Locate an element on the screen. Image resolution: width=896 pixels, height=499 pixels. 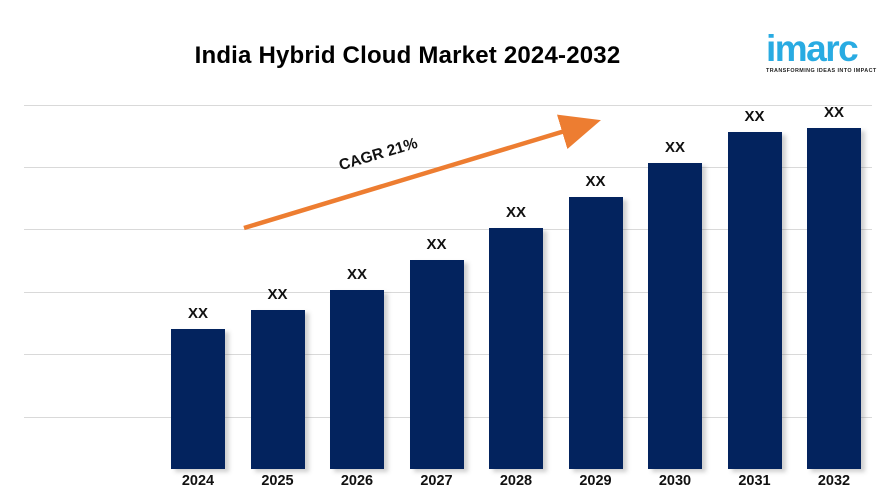
year-label-2031: 2031 is located at coordinates (754, 481).